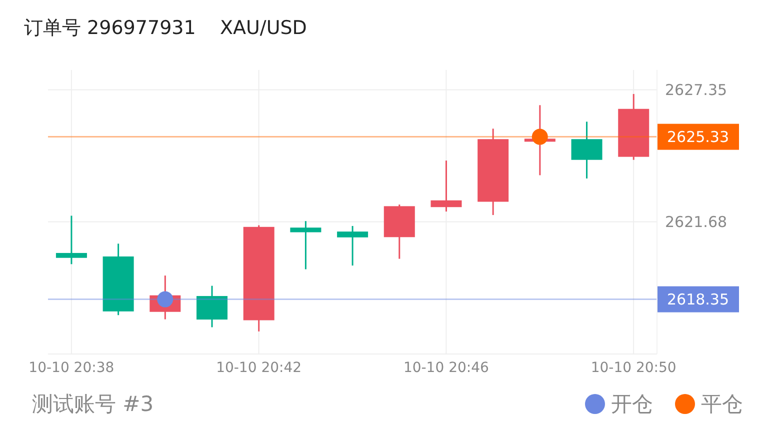 This screenshot has width=775, height=440. I want to click on x-tick-label: 10-10 20:38, so click(71, 368).